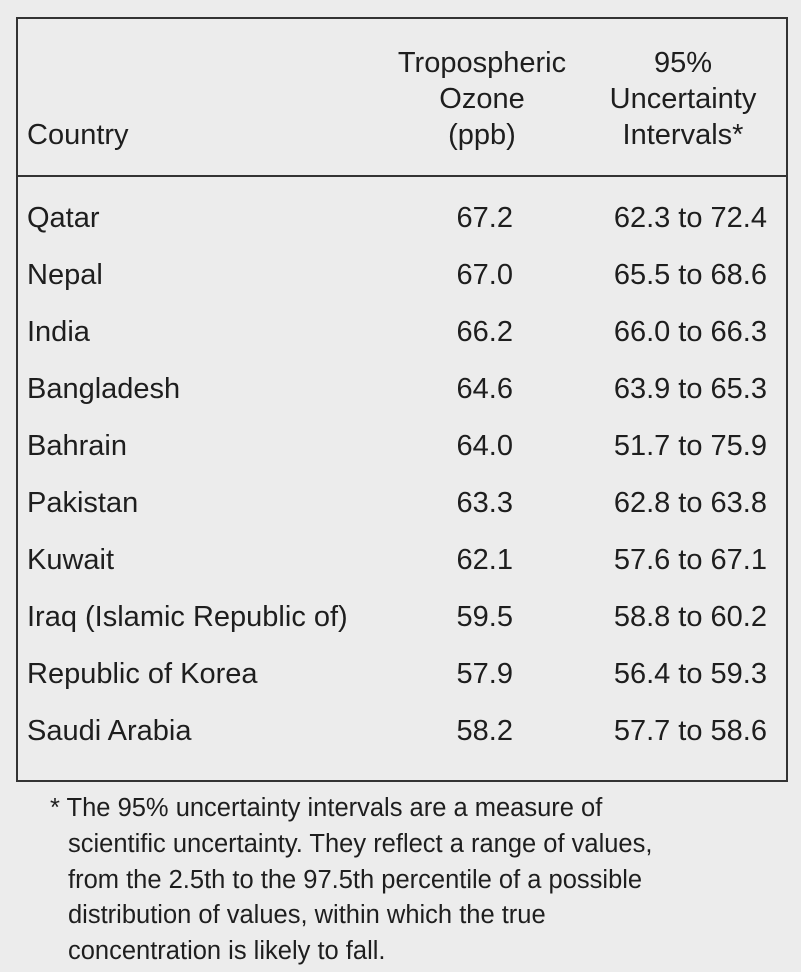 The image size is (801, 972). I want to click on value-cell: 58.8 to 60.2, so click(690, 617).